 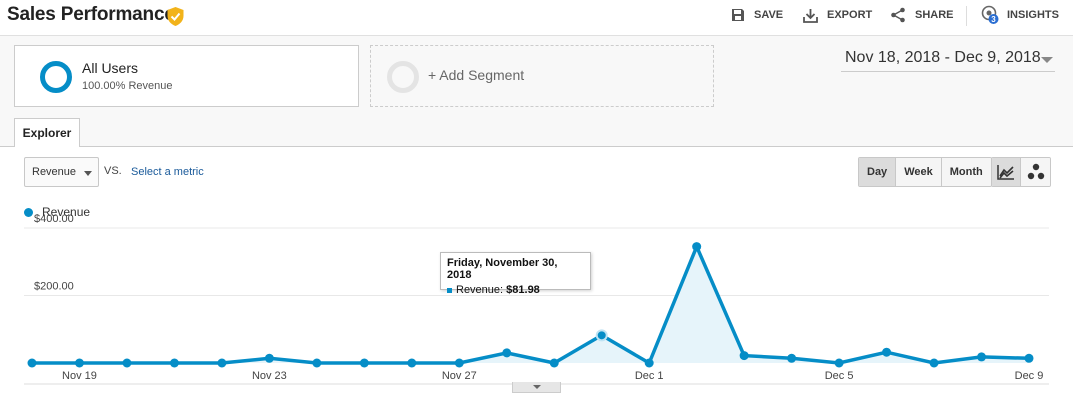 What do you see at coordinates (943, 57) in the screenshot?
I see `date-range-text: Nov 18, 2018 - Dec 9, 2018` at bounding box center [943, 57].